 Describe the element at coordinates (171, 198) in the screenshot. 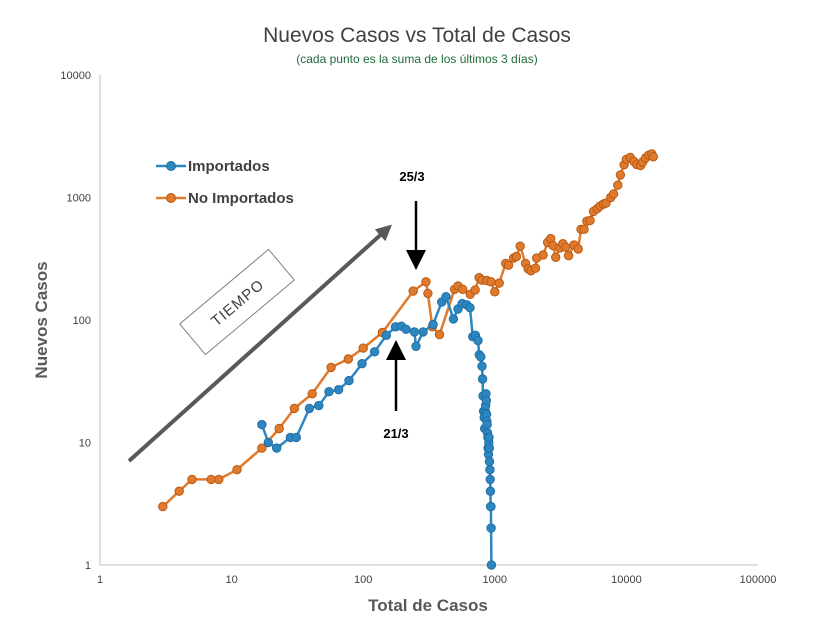

I see `legend-marker-no-importados` at that location.